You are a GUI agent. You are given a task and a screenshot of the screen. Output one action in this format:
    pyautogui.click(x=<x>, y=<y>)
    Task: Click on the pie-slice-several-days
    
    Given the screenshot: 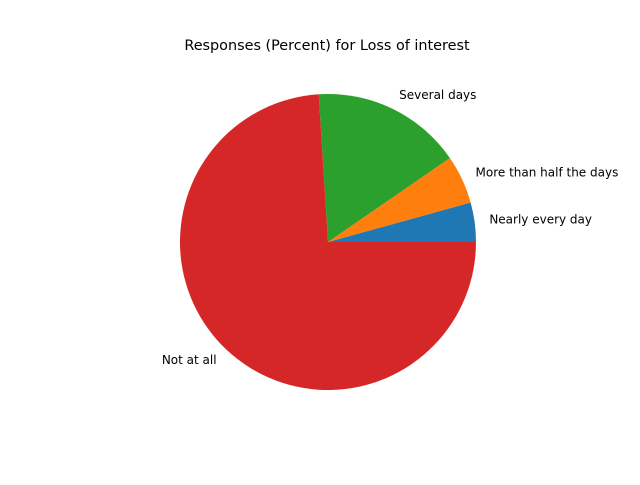 What is the action you would take?
    pyautogui.click(x=384, y=168)
    